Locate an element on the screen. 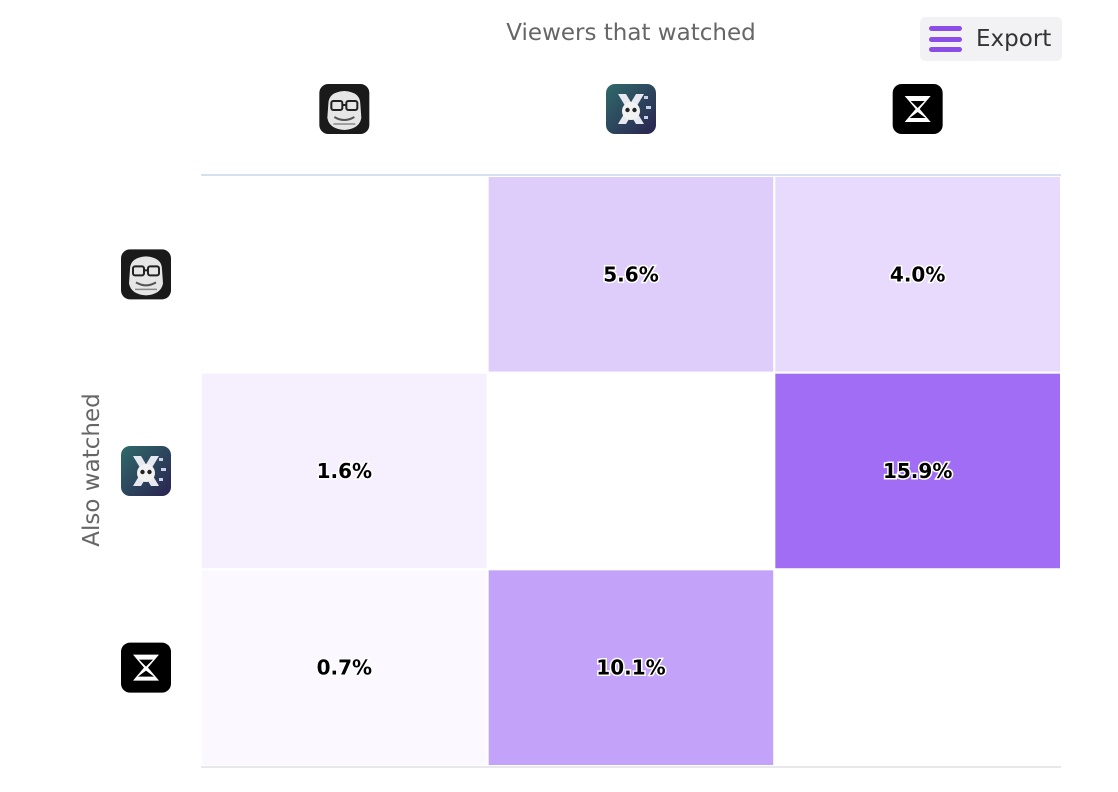 This screenshot has height=792, width=1118. x-axis-title: Viewers that watched is located at coordinates (631, 33).